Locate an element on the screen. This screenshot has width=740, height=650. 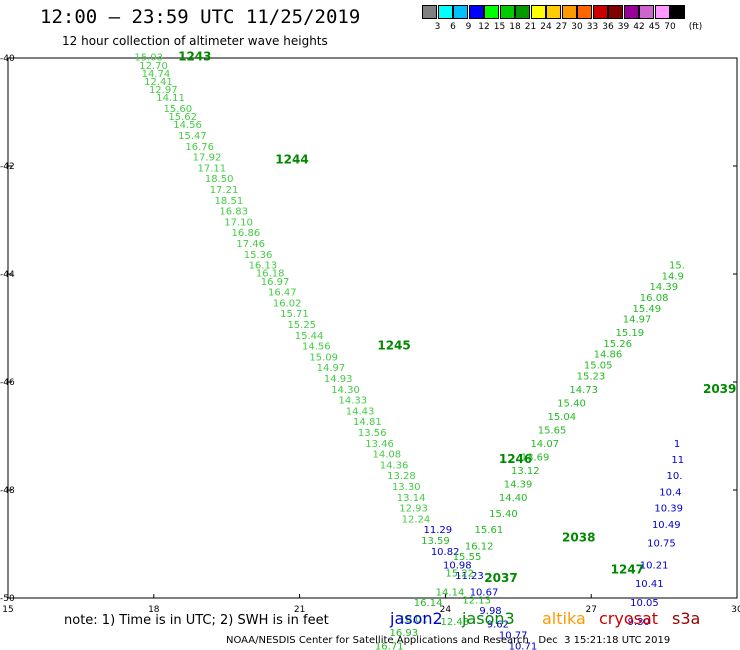
satellite-name: s3a is located at coordinates (686, 618).